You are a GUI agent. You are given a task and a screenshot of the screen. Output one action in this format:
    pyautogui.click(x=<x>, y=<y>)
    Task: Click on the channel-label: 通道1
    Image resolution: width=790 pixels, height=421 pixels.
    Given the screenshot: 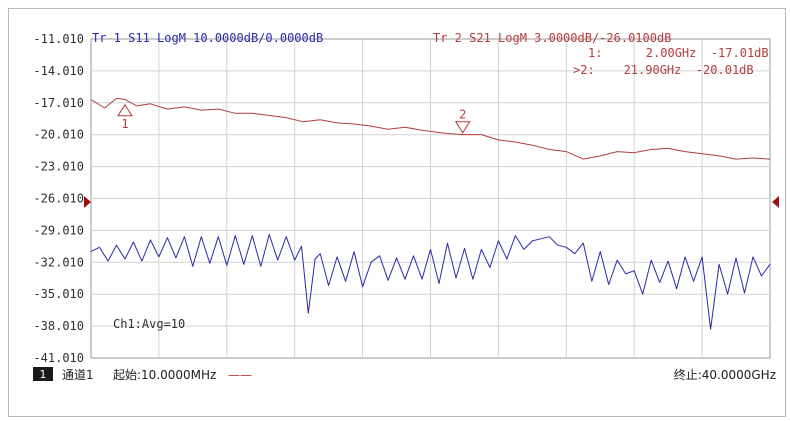 What is the action you would take?
    pyautogui.click(x=78, y=375)
    